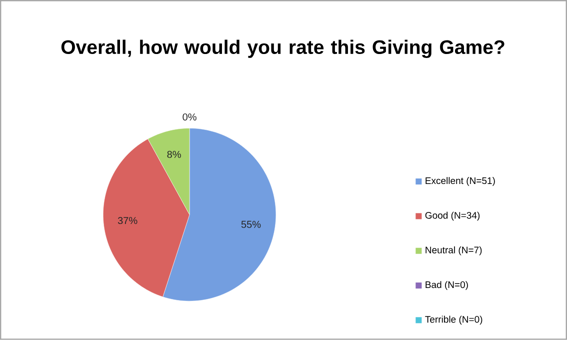 This screenshot has width=567, height=340. I want to click on data-label: 8%, so click(174, 154).